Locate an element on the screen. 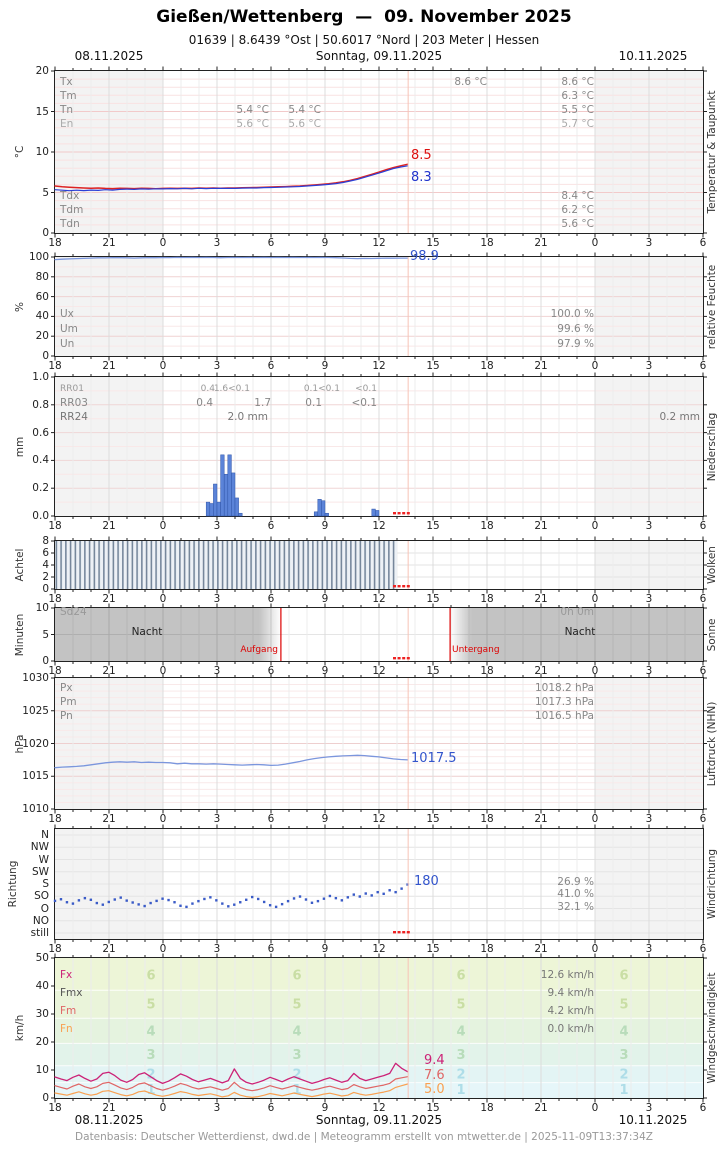  svg-text: 6 is located at coordinates (623, 975).